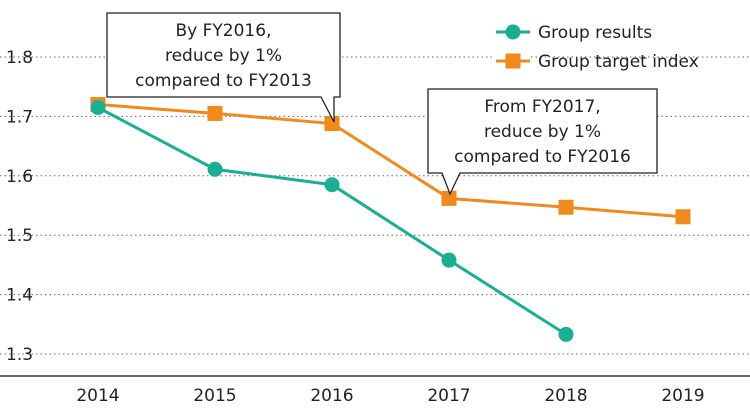  What do you see at coordinates (224, 31) in the screenshot?
I see `callout-text-line: By FY2016,` at bounding box center [224, 31].